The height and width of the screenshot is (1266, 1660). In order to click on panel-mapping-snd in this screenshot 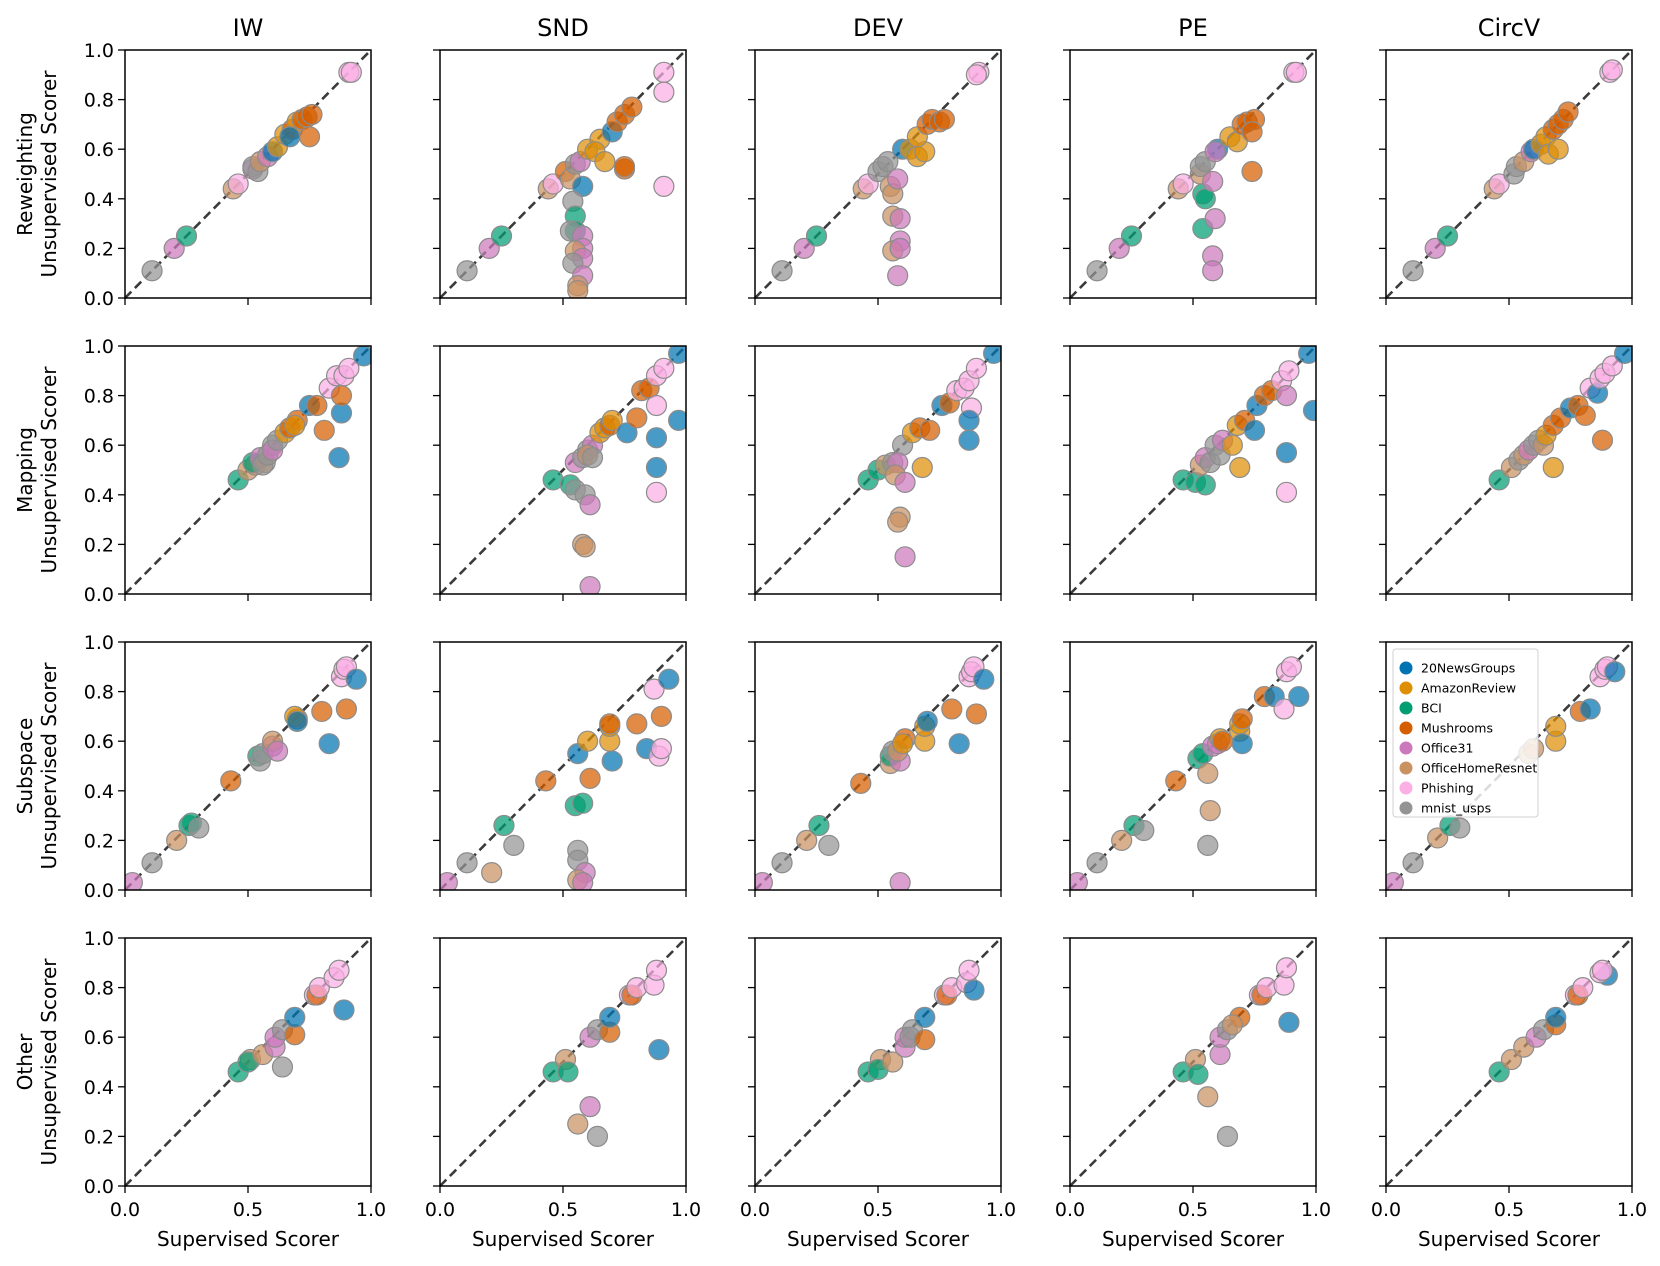, I will do `click(560, 473)`.